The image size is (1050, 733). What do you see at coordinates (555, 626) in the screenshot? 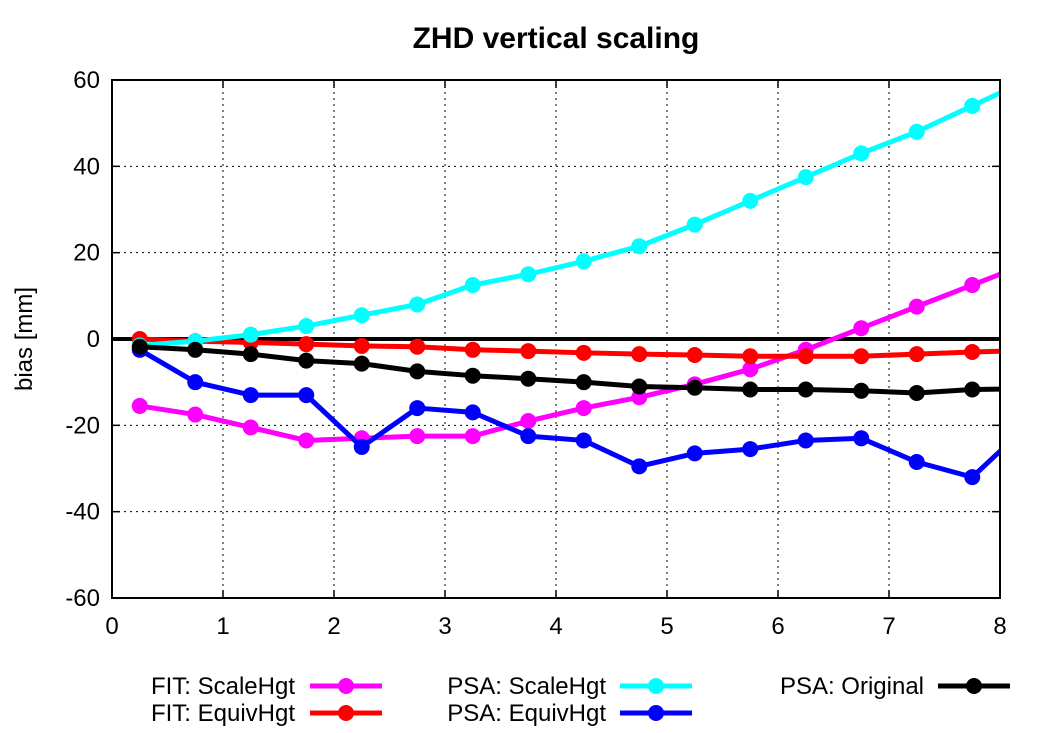
I see `x-tick-label: 4` at bounding box center [555, 626].